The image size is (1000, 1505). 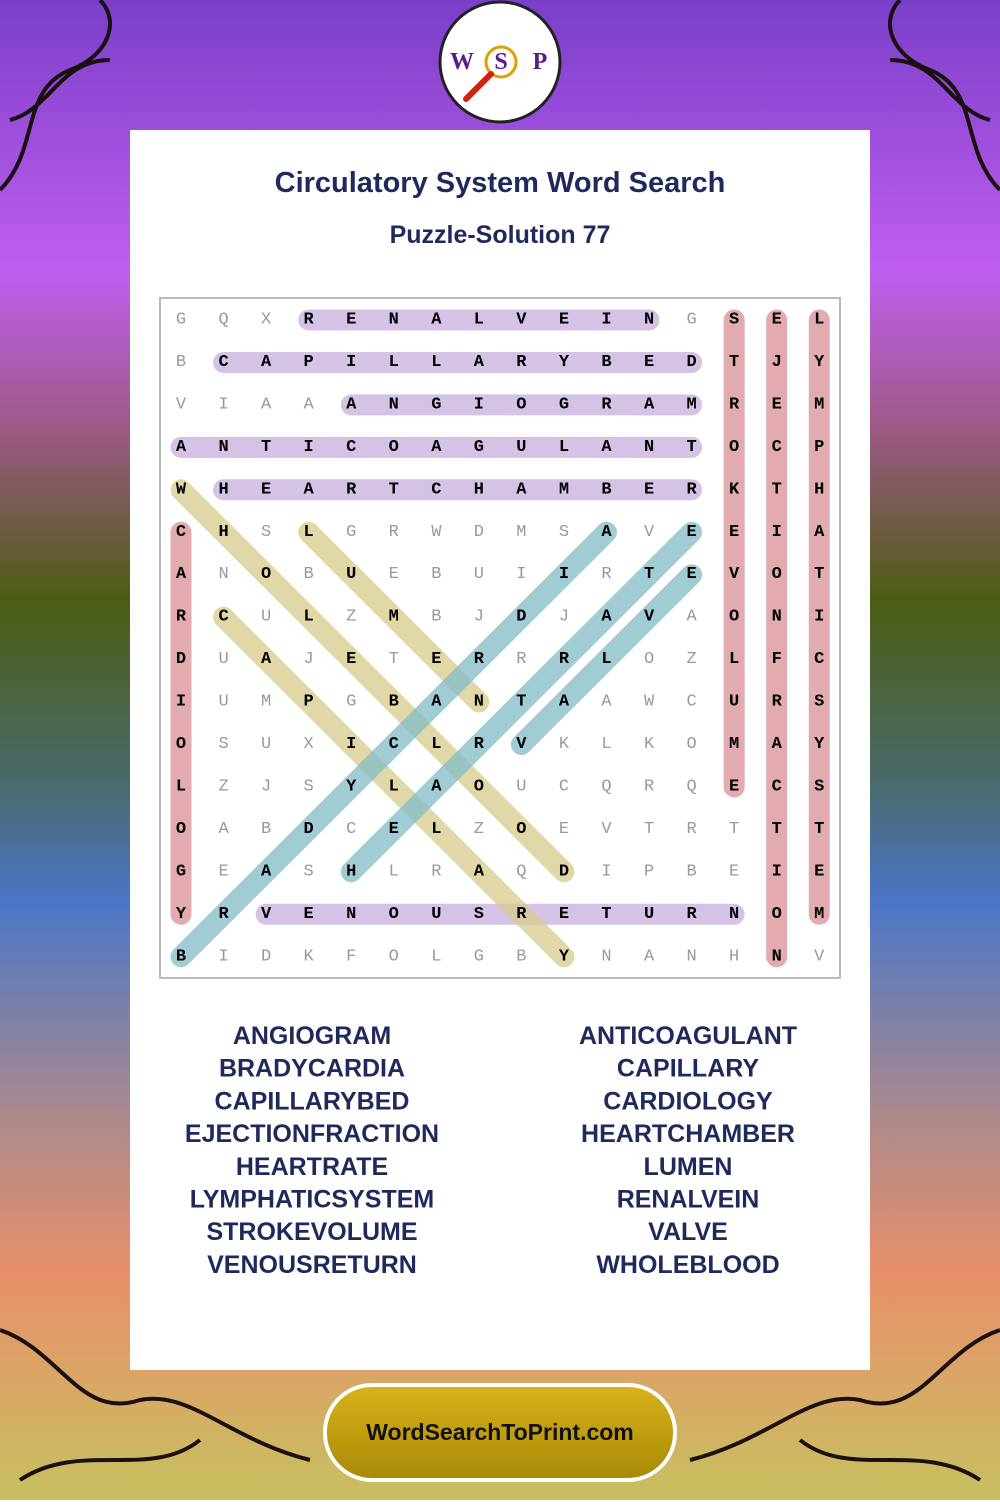 I want to click on grid-letter: O, so click(x=394, y=956).